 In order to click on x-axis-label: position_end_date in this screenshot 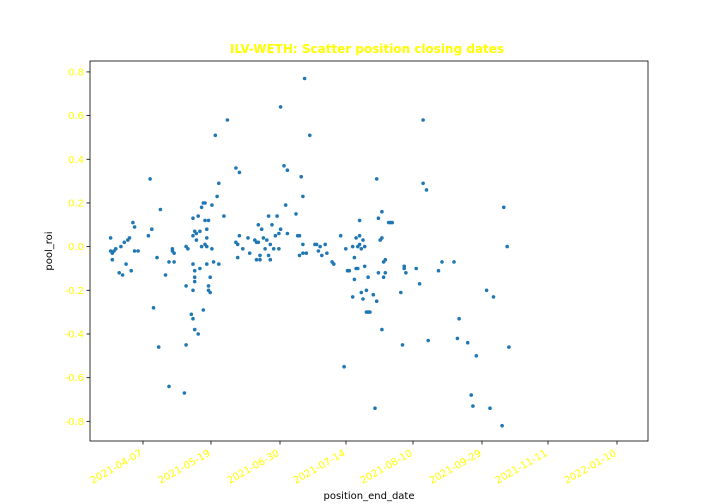, I will do `click(369, 496)`.